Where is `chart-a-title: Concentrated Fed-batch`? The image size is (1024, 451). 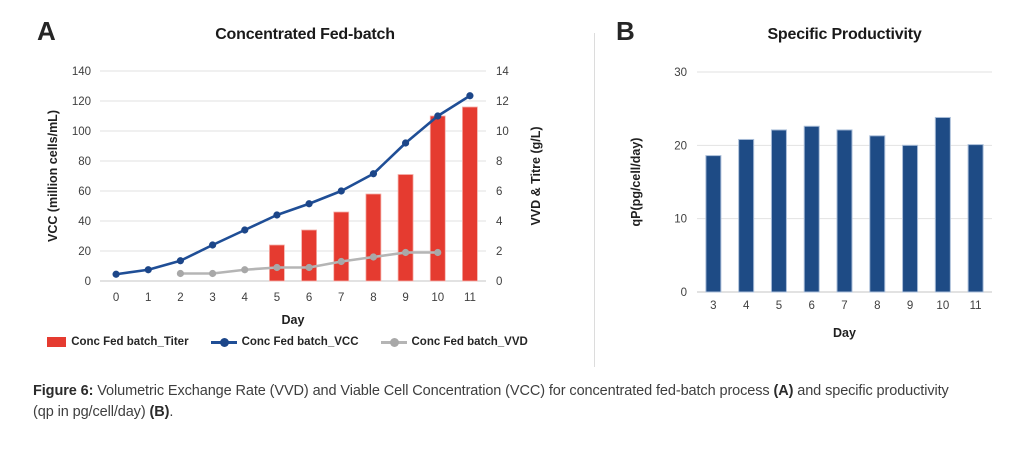
chart-a-title: Concentrated Fed-batch is located at coordinates (305, 34).